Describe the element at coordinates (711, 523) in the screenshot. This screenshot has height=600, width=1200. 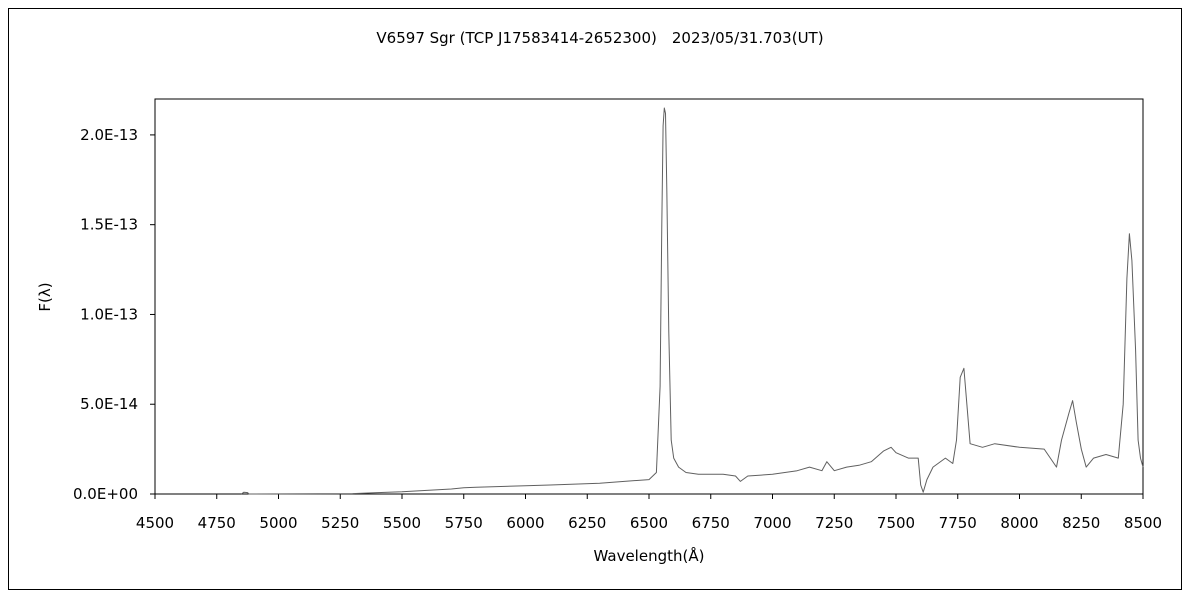
I see `x-tick-label: 6750` at that location.